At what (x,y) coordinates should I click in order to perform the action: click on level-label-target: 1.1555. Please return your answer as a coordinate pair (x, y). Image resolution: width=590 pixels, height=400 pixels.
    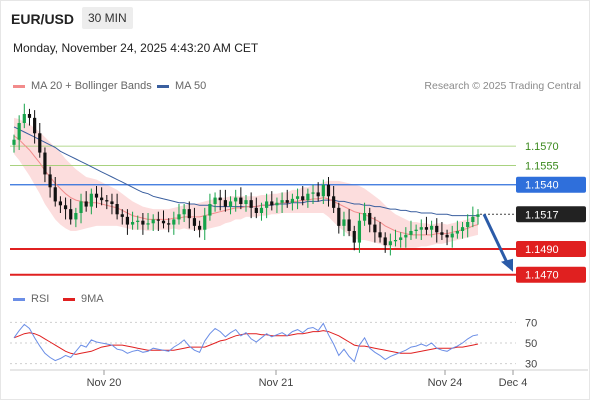
    Looking at the image, I should click on (542, 166).